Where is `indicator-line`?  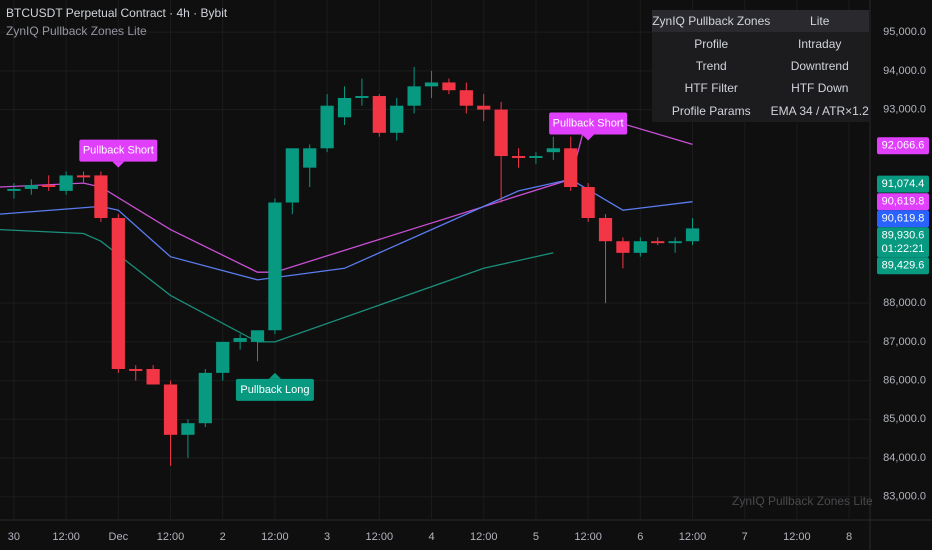 indicator-line is located at coordinates (277, 285).